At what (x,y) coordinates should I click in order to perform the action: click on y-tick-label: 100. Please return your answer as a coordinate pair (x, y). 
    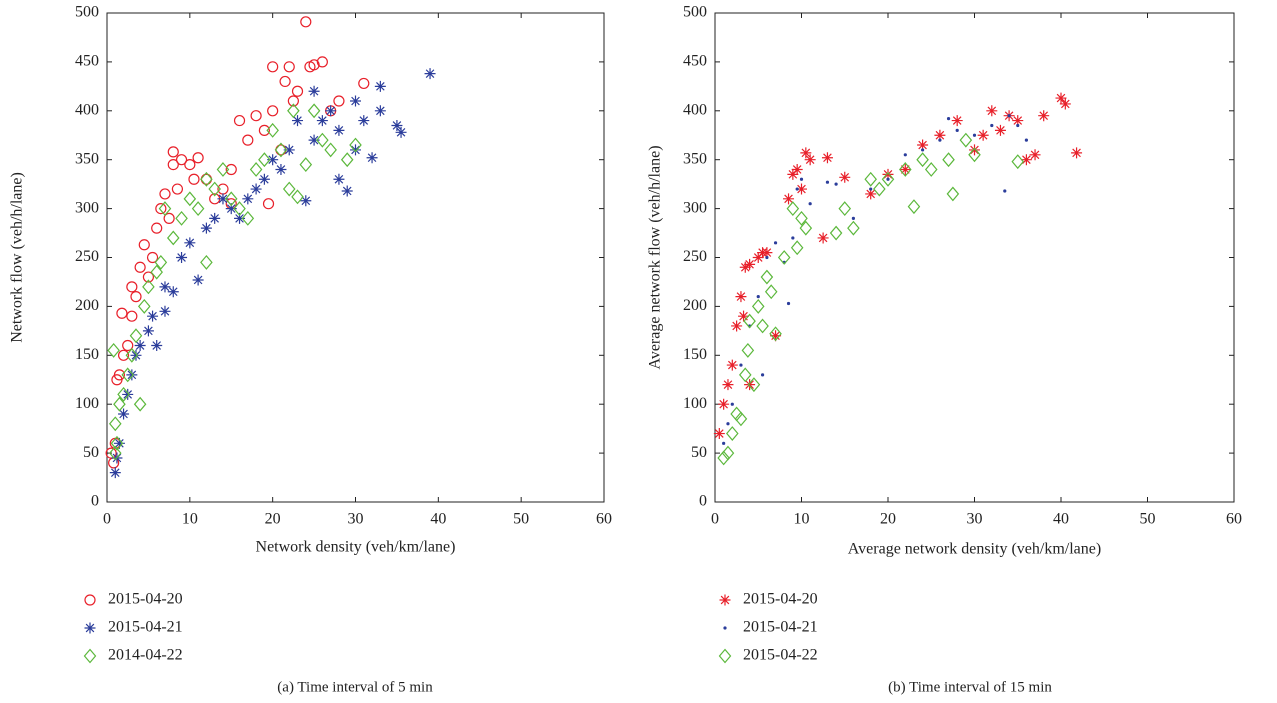
    Looking at the image, I should click on (87, 403).